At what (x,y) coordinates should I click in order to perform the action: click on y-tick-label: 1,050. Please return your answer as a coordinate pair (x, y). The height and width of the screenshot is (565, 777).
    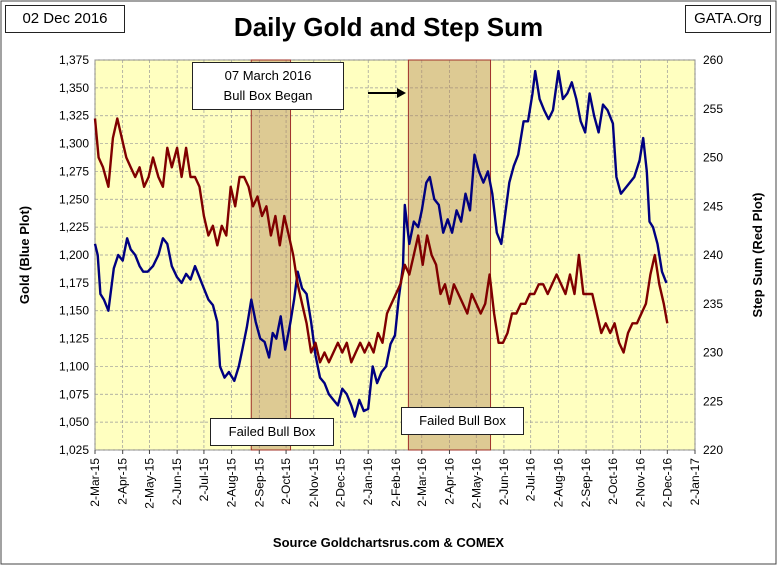
    Looking at the image, I should click on (74, 422).